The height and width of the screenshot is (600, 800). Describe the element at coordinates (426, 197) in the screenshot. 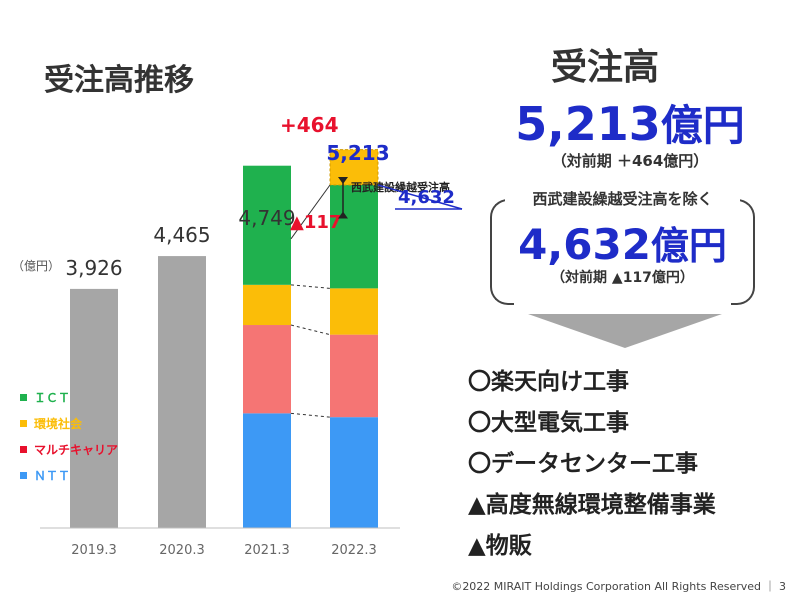

I see `excluding-total-label: 4,632` at that location.